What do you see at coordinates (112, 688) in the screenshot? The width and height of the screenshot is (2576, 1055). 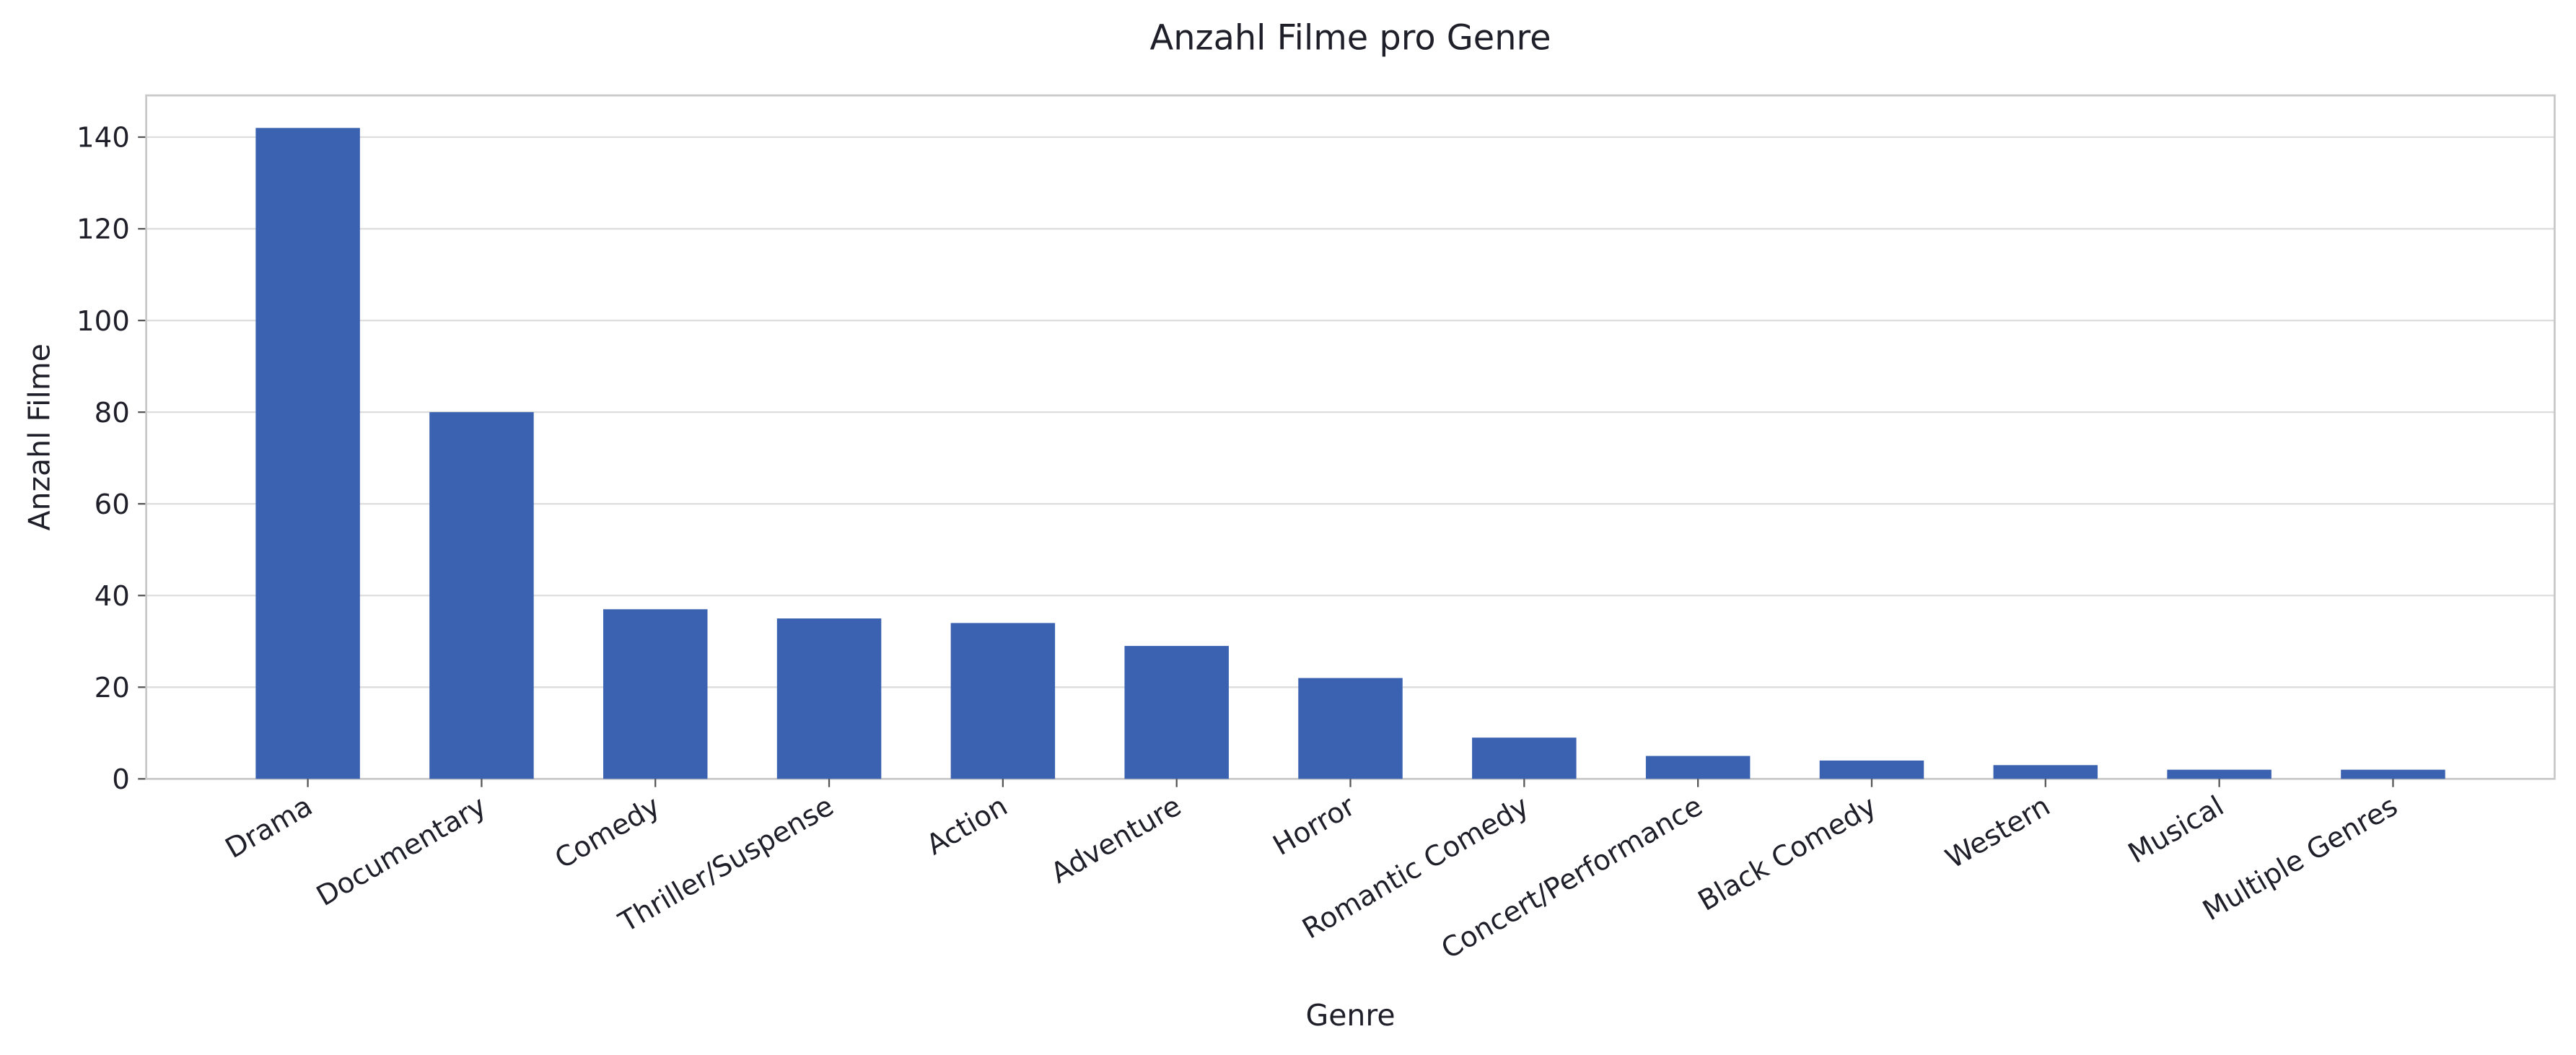 I see `y-tick-label: 20` at bounding box center [112, 688].